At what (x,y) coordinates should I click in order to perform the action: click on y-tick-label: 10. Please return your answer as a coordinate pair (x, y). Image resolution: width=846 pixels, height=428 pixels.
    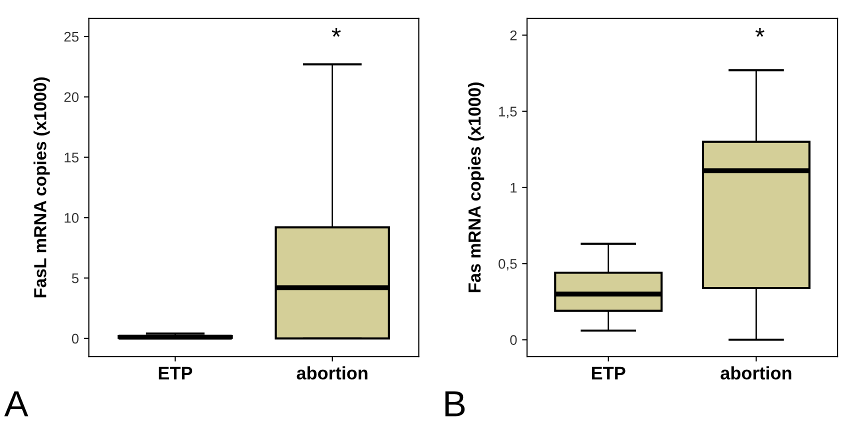
    Looking at the image, I should click on (71, 217).